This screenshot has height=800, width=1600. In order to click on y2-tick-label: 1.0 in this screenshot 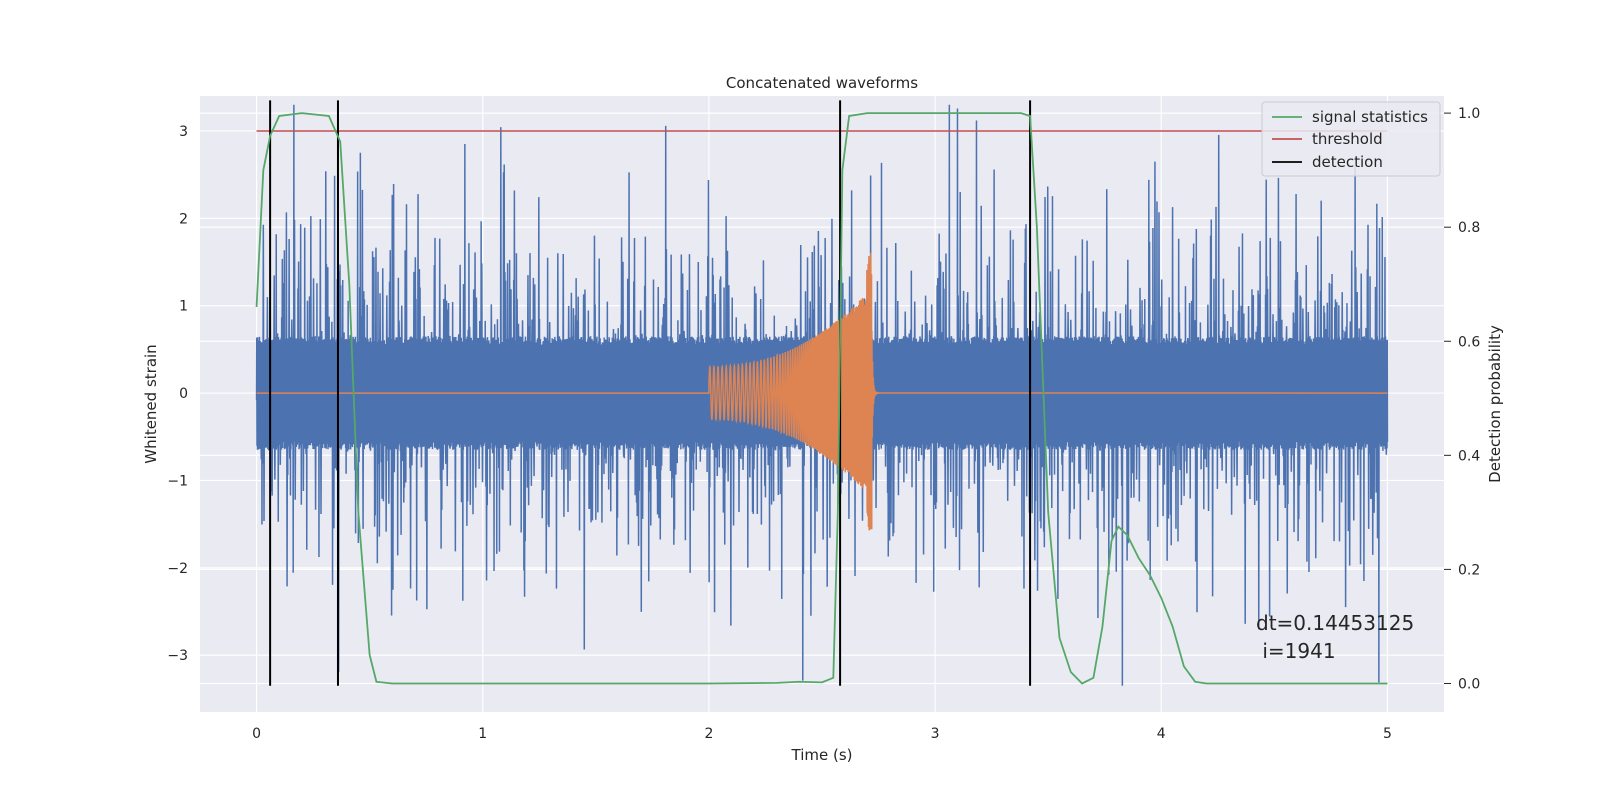, I will do `click(1469, 114)`.